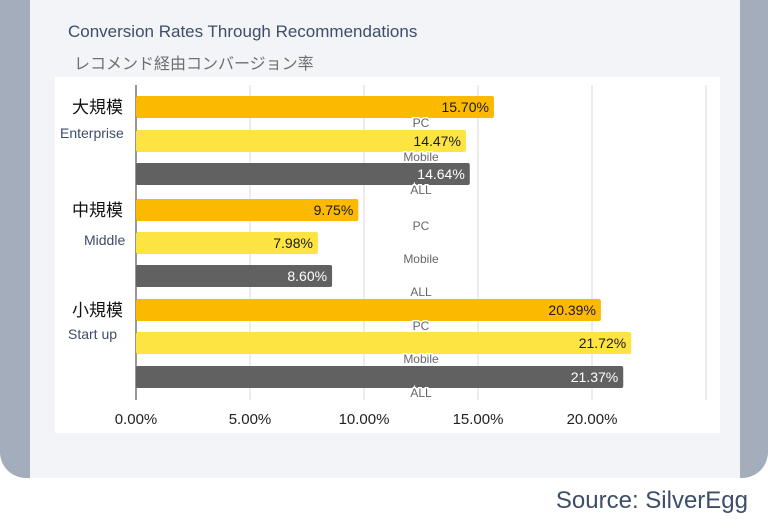 This screenshot has width=768, height=529. Describe the element at coordinates (250, 419) in the screenshot. I see `x-tick-label: 5.00%` at that location.